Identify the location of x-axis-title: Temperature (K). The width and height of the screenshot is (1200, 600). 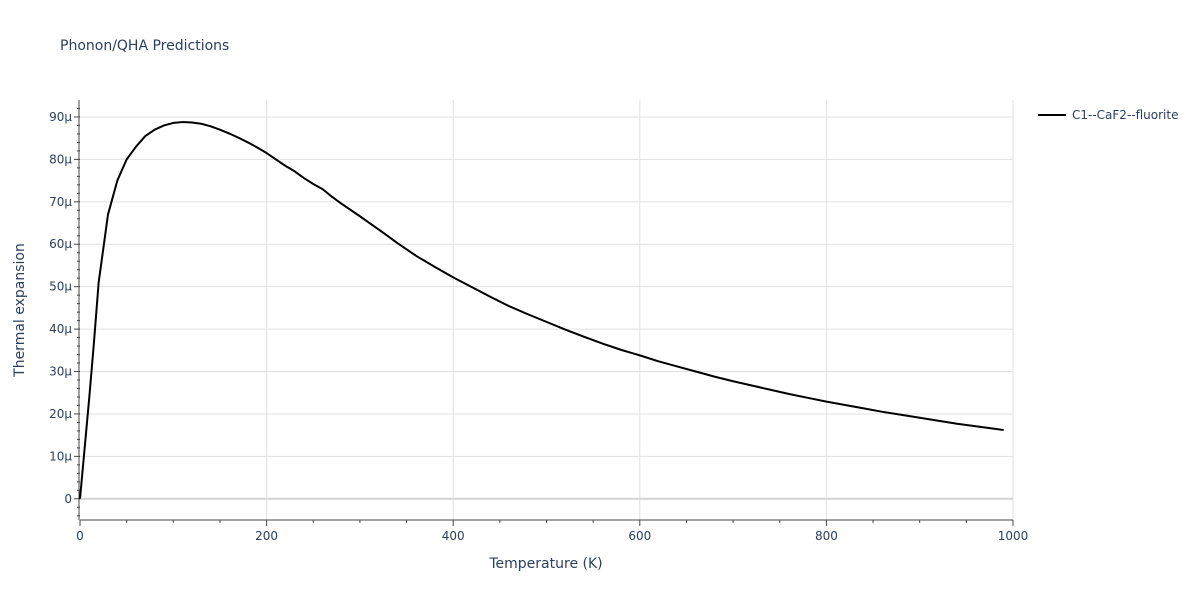
(545, 564).